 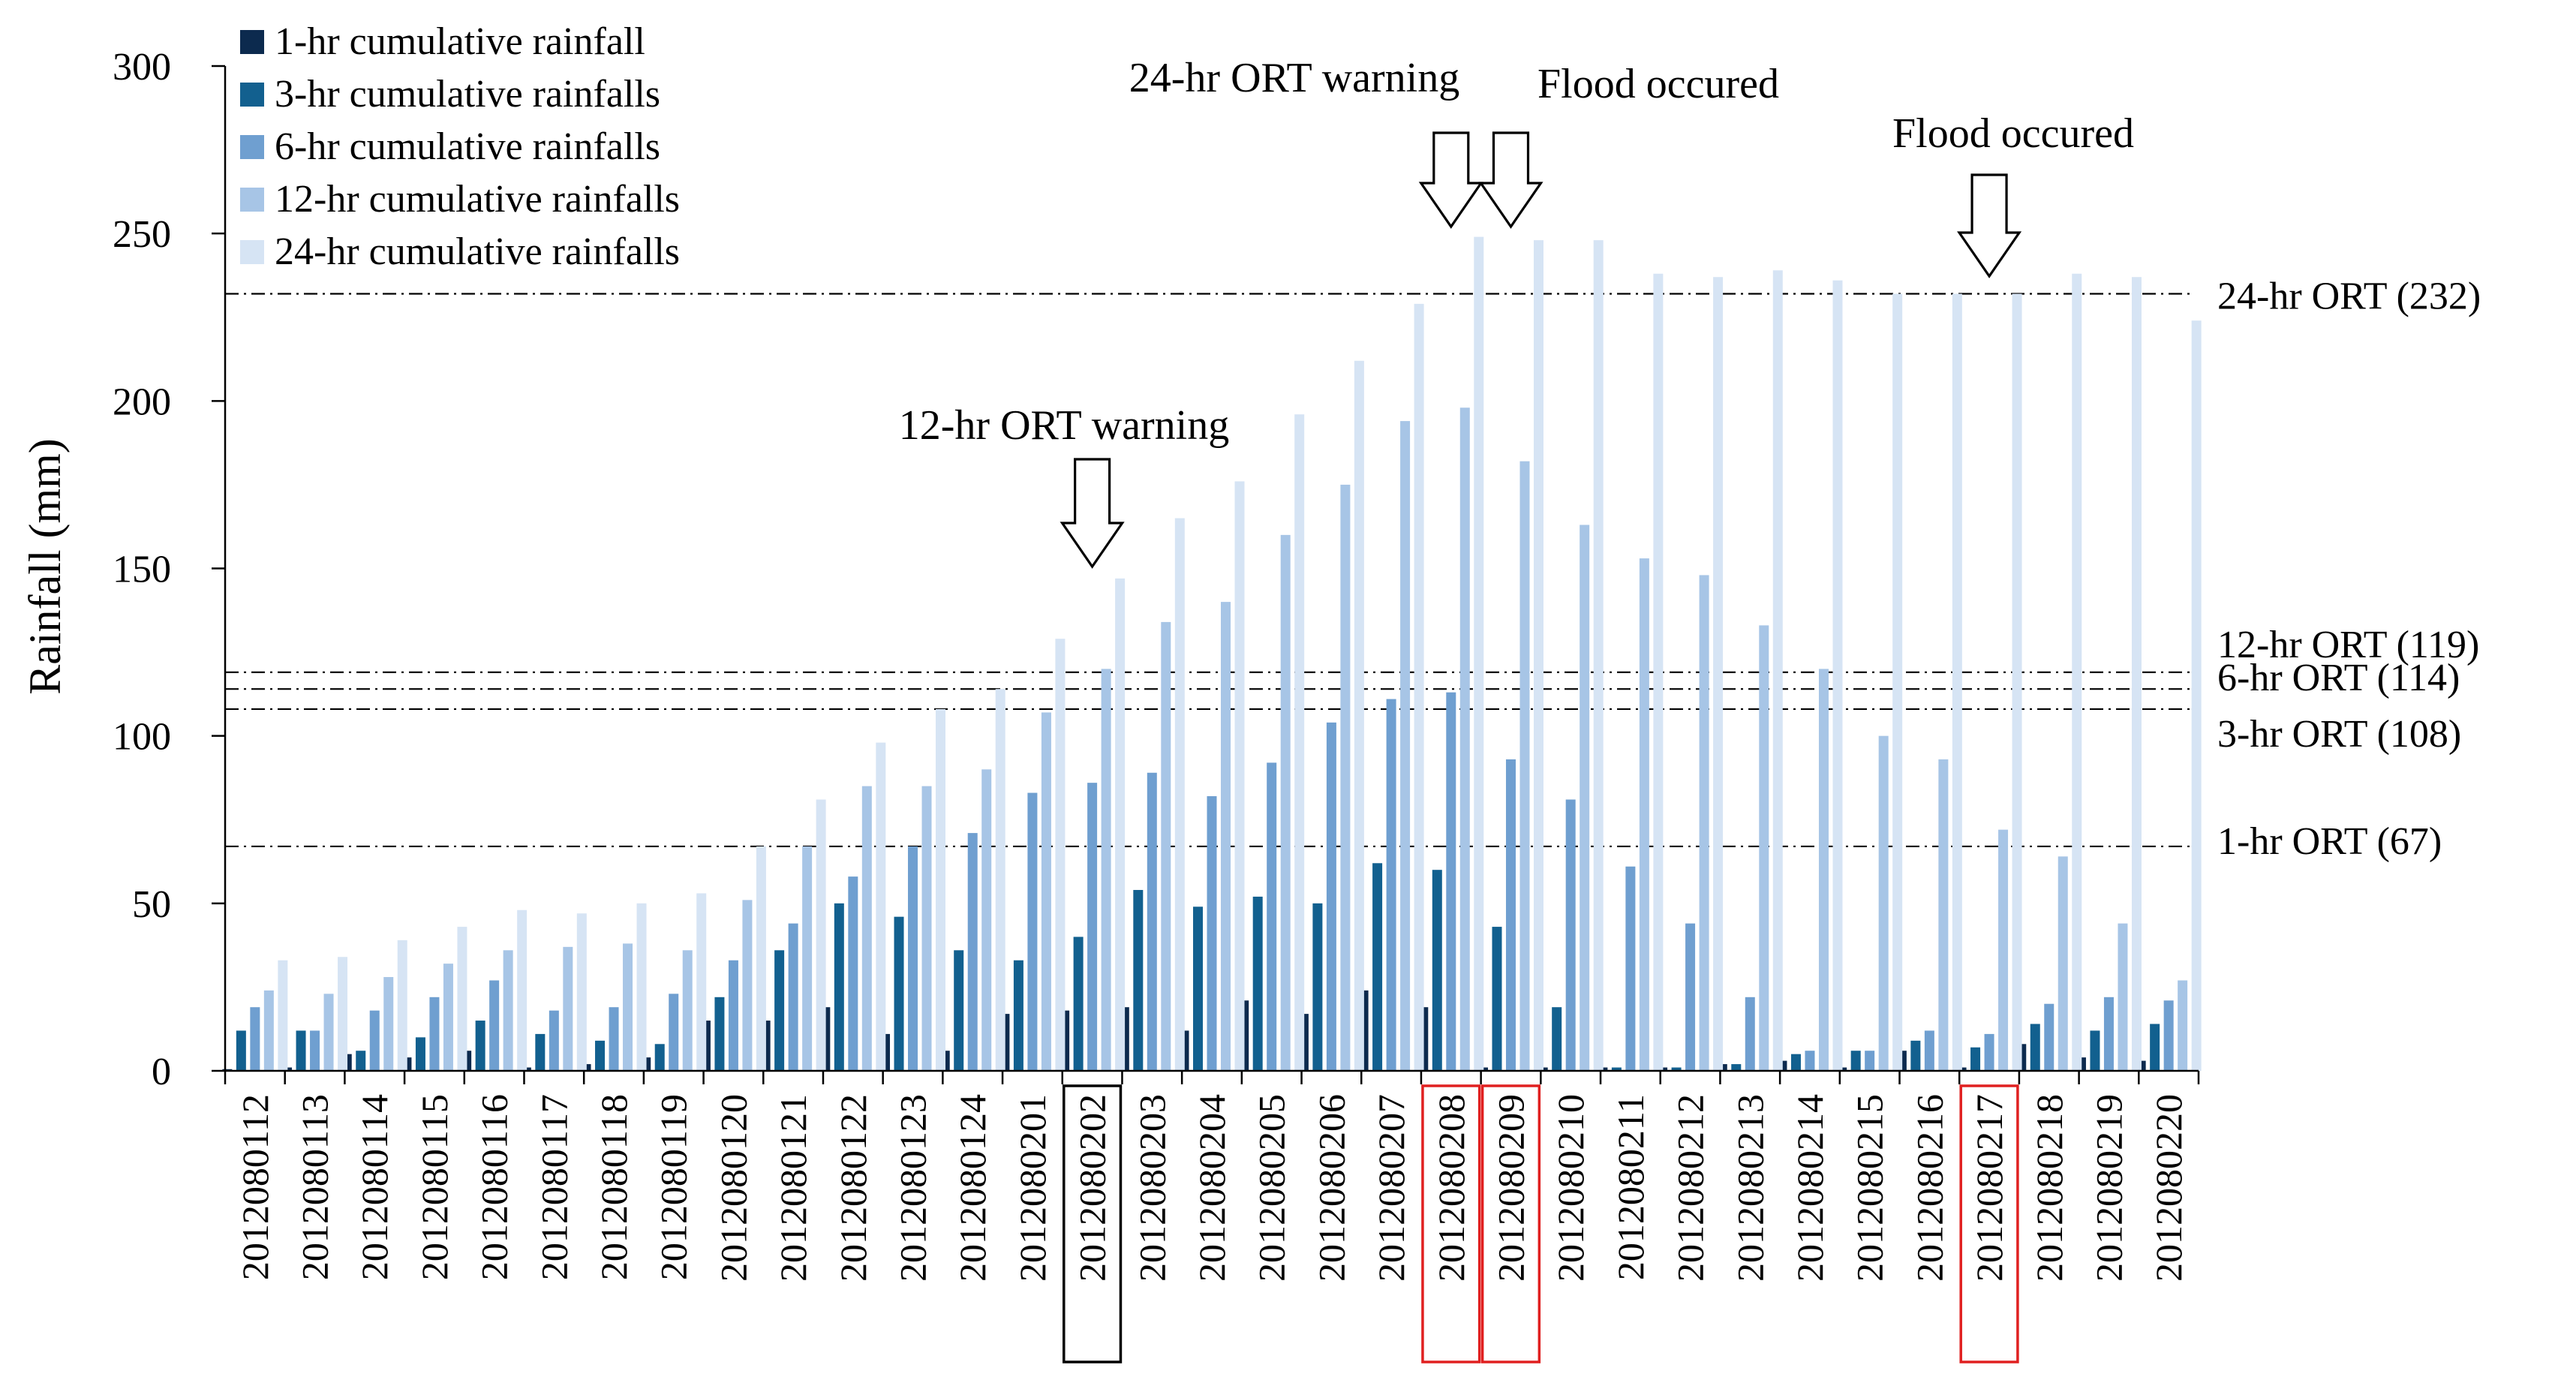 What do you see at coordinates (477, 252) in the screenshot?
I see `legend-label: 24-hr cumulative rainfalls` at bounding box center [477, 252].